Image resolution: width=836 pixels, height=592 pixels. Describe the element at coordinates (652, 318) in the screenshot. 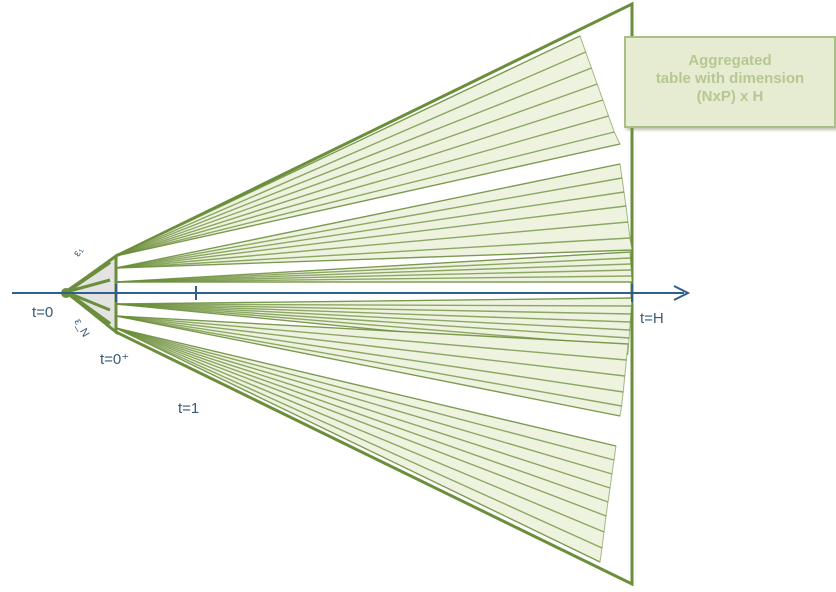

I see `label-tH: t=H` at that location.